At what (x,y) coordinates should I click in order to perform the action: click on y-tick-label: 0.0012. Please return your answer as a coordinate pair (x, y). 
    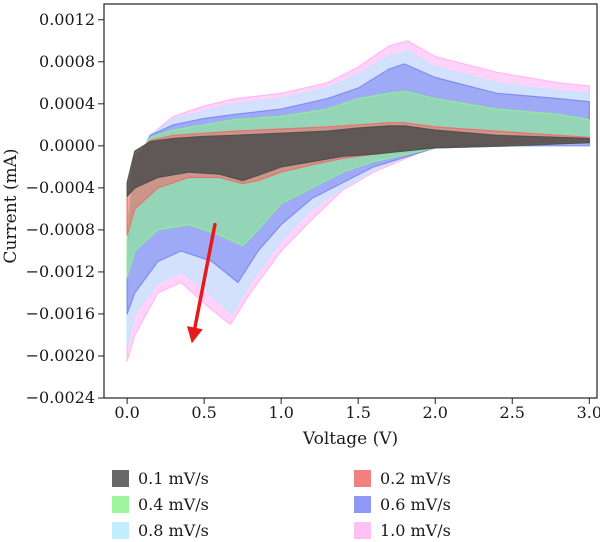
    Looking at the image, I should click on (67, 19).